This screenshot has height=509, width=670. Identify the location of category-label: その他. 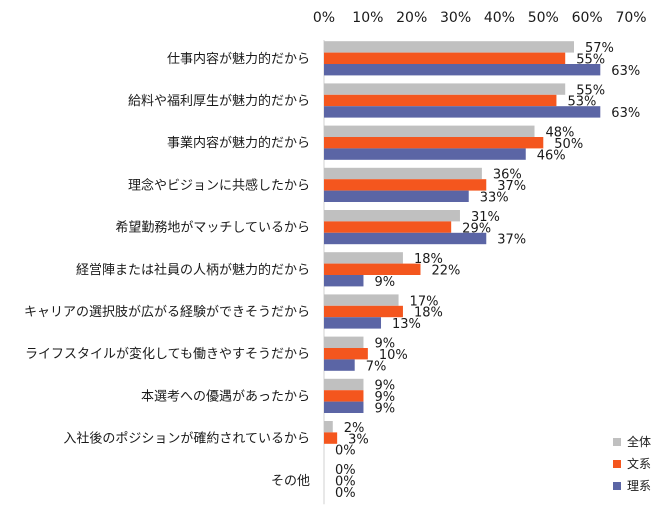
(290, 481).